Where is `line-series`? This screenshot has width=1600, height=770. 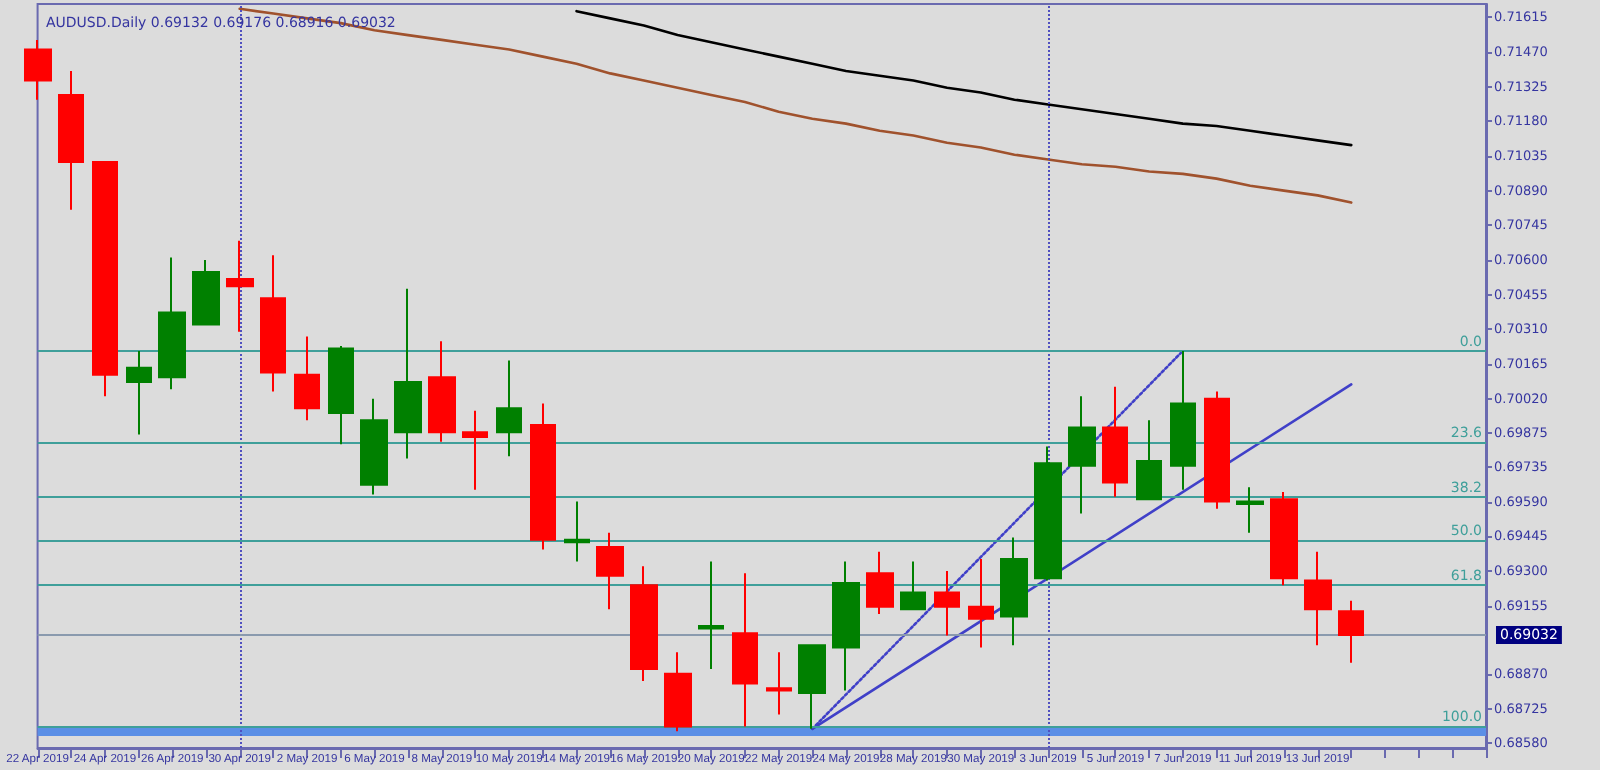
line-series is located at coordinates (964, 78).